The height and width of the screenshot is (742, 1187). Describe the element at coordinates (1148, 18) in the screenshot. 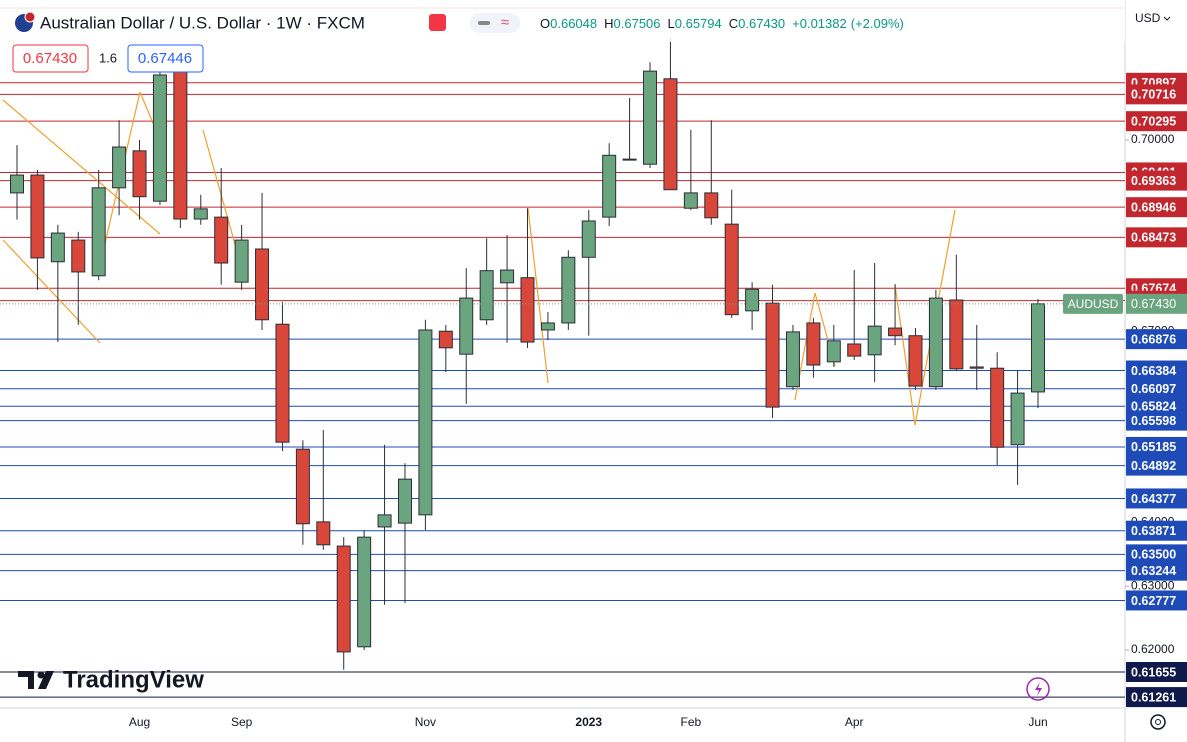

I see `currency: USD` at that location.